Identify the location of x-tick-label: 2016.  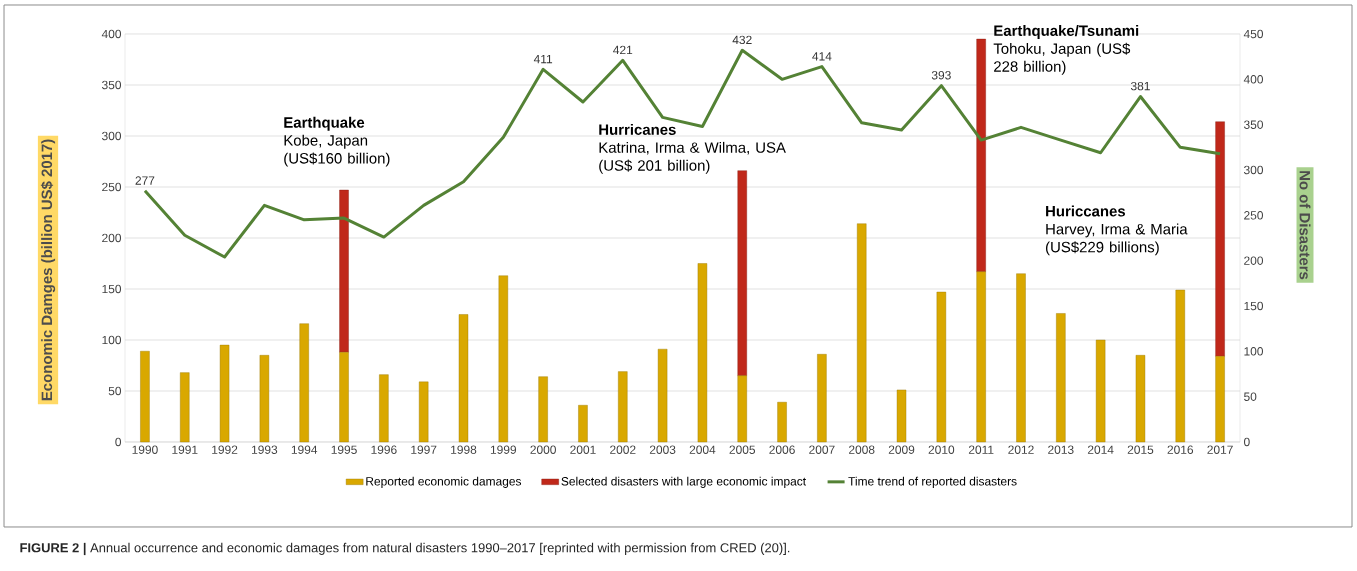
(1180, 449).